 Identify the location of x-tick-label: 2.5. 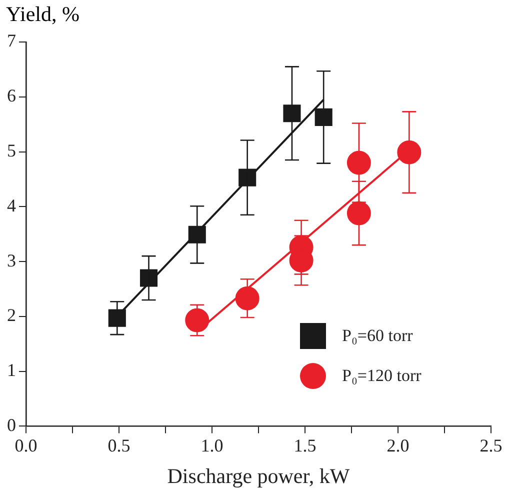
(491, 446).